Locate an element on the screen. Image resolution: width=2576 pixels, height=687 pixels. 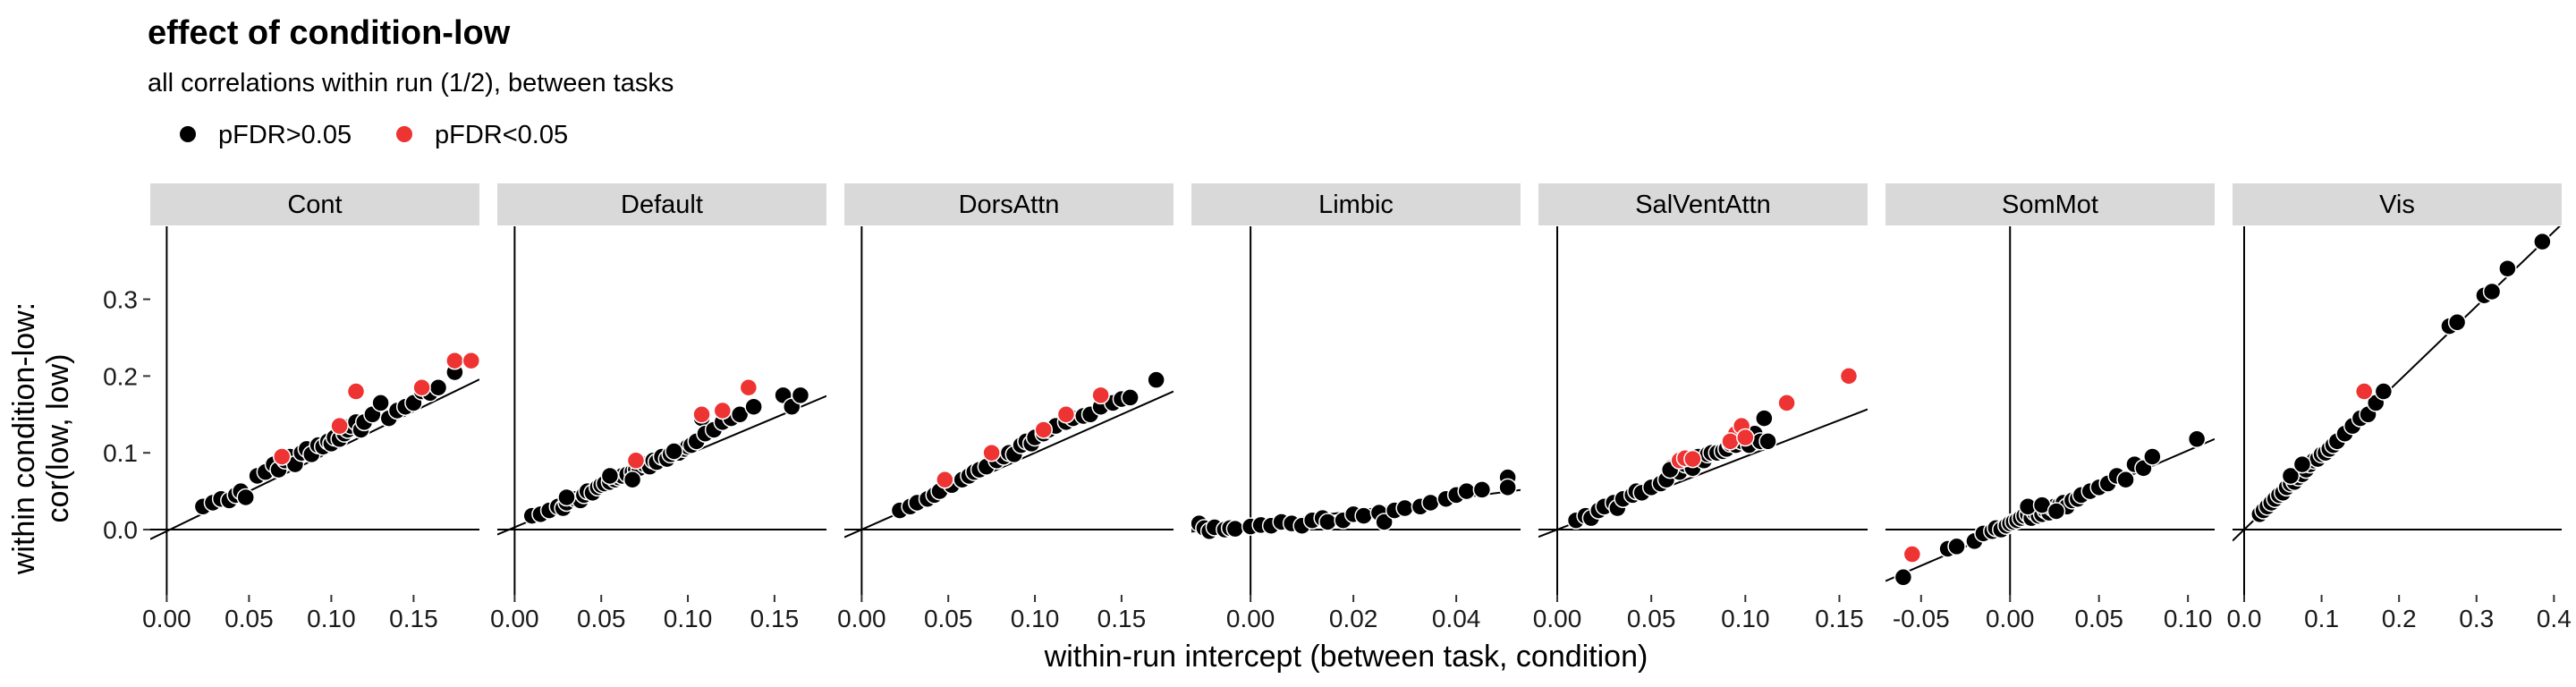
x-tick-label: 0.0 is located at coordinates (2244, 618).